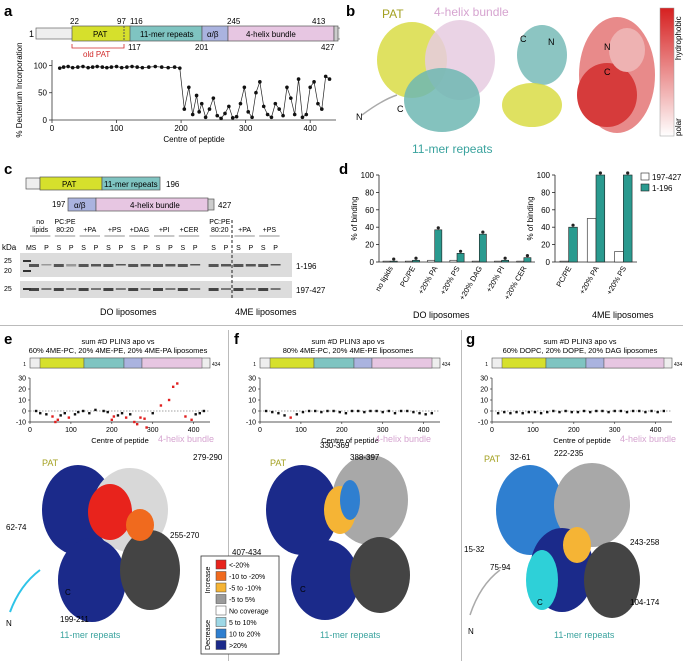  What do you see at coordinates (22, 379) in the screenshot?
I see `y-tick-label: 30` at bounding box center [22, 379].